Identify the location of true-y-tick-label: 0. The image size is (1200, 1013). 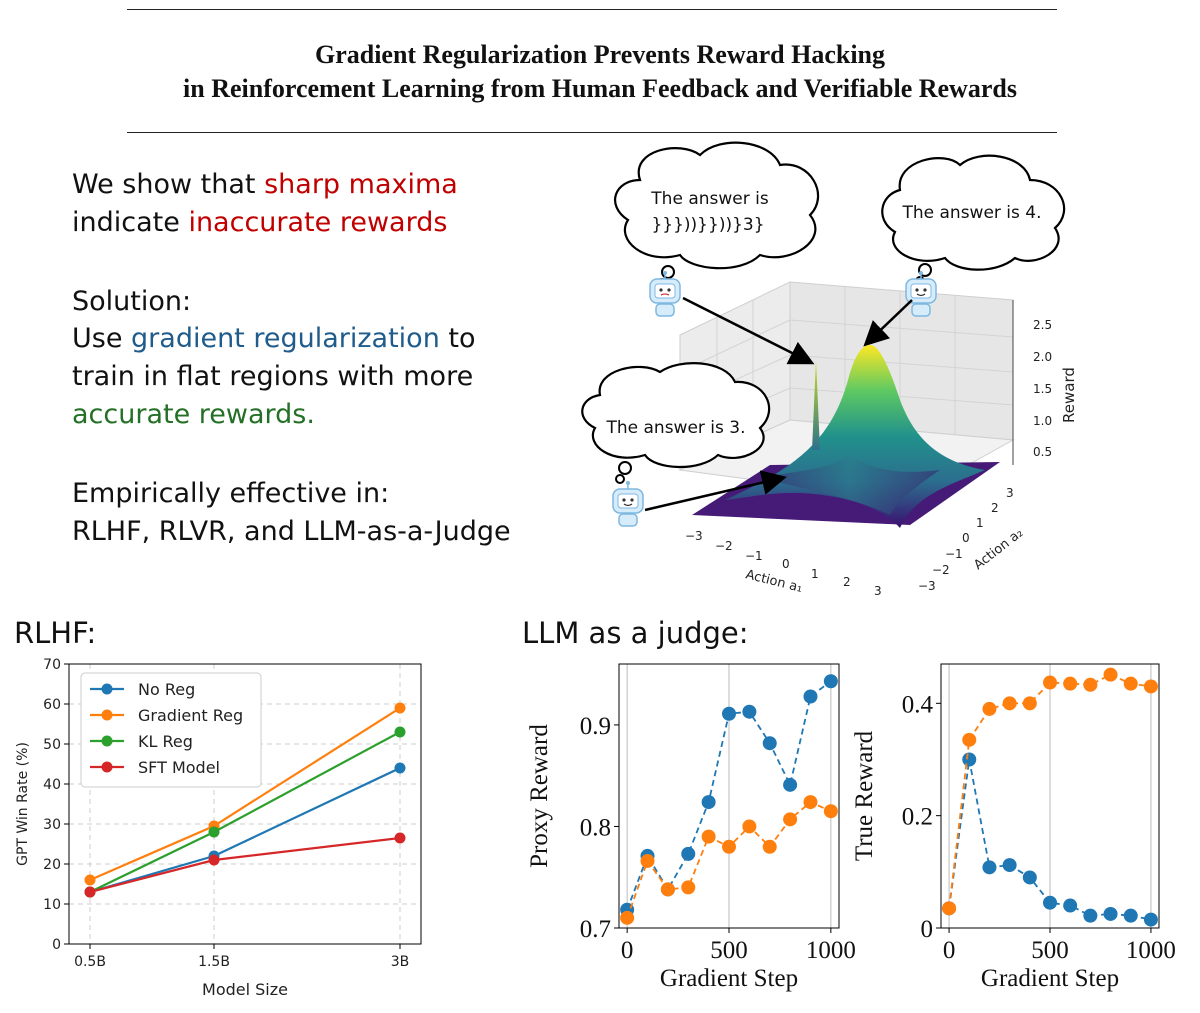
(927, 929).